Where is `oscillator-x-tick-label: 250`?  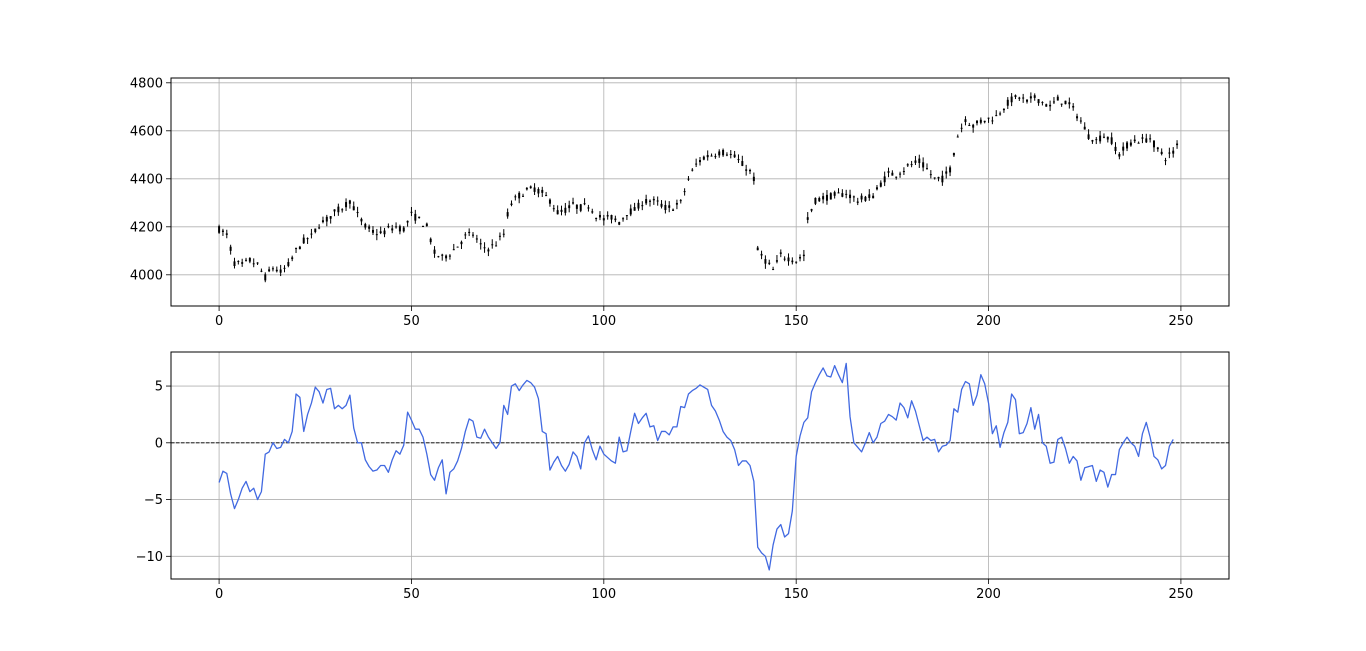 oscillator-x-tick-label: 250 is located at coordinates (1180, 594).